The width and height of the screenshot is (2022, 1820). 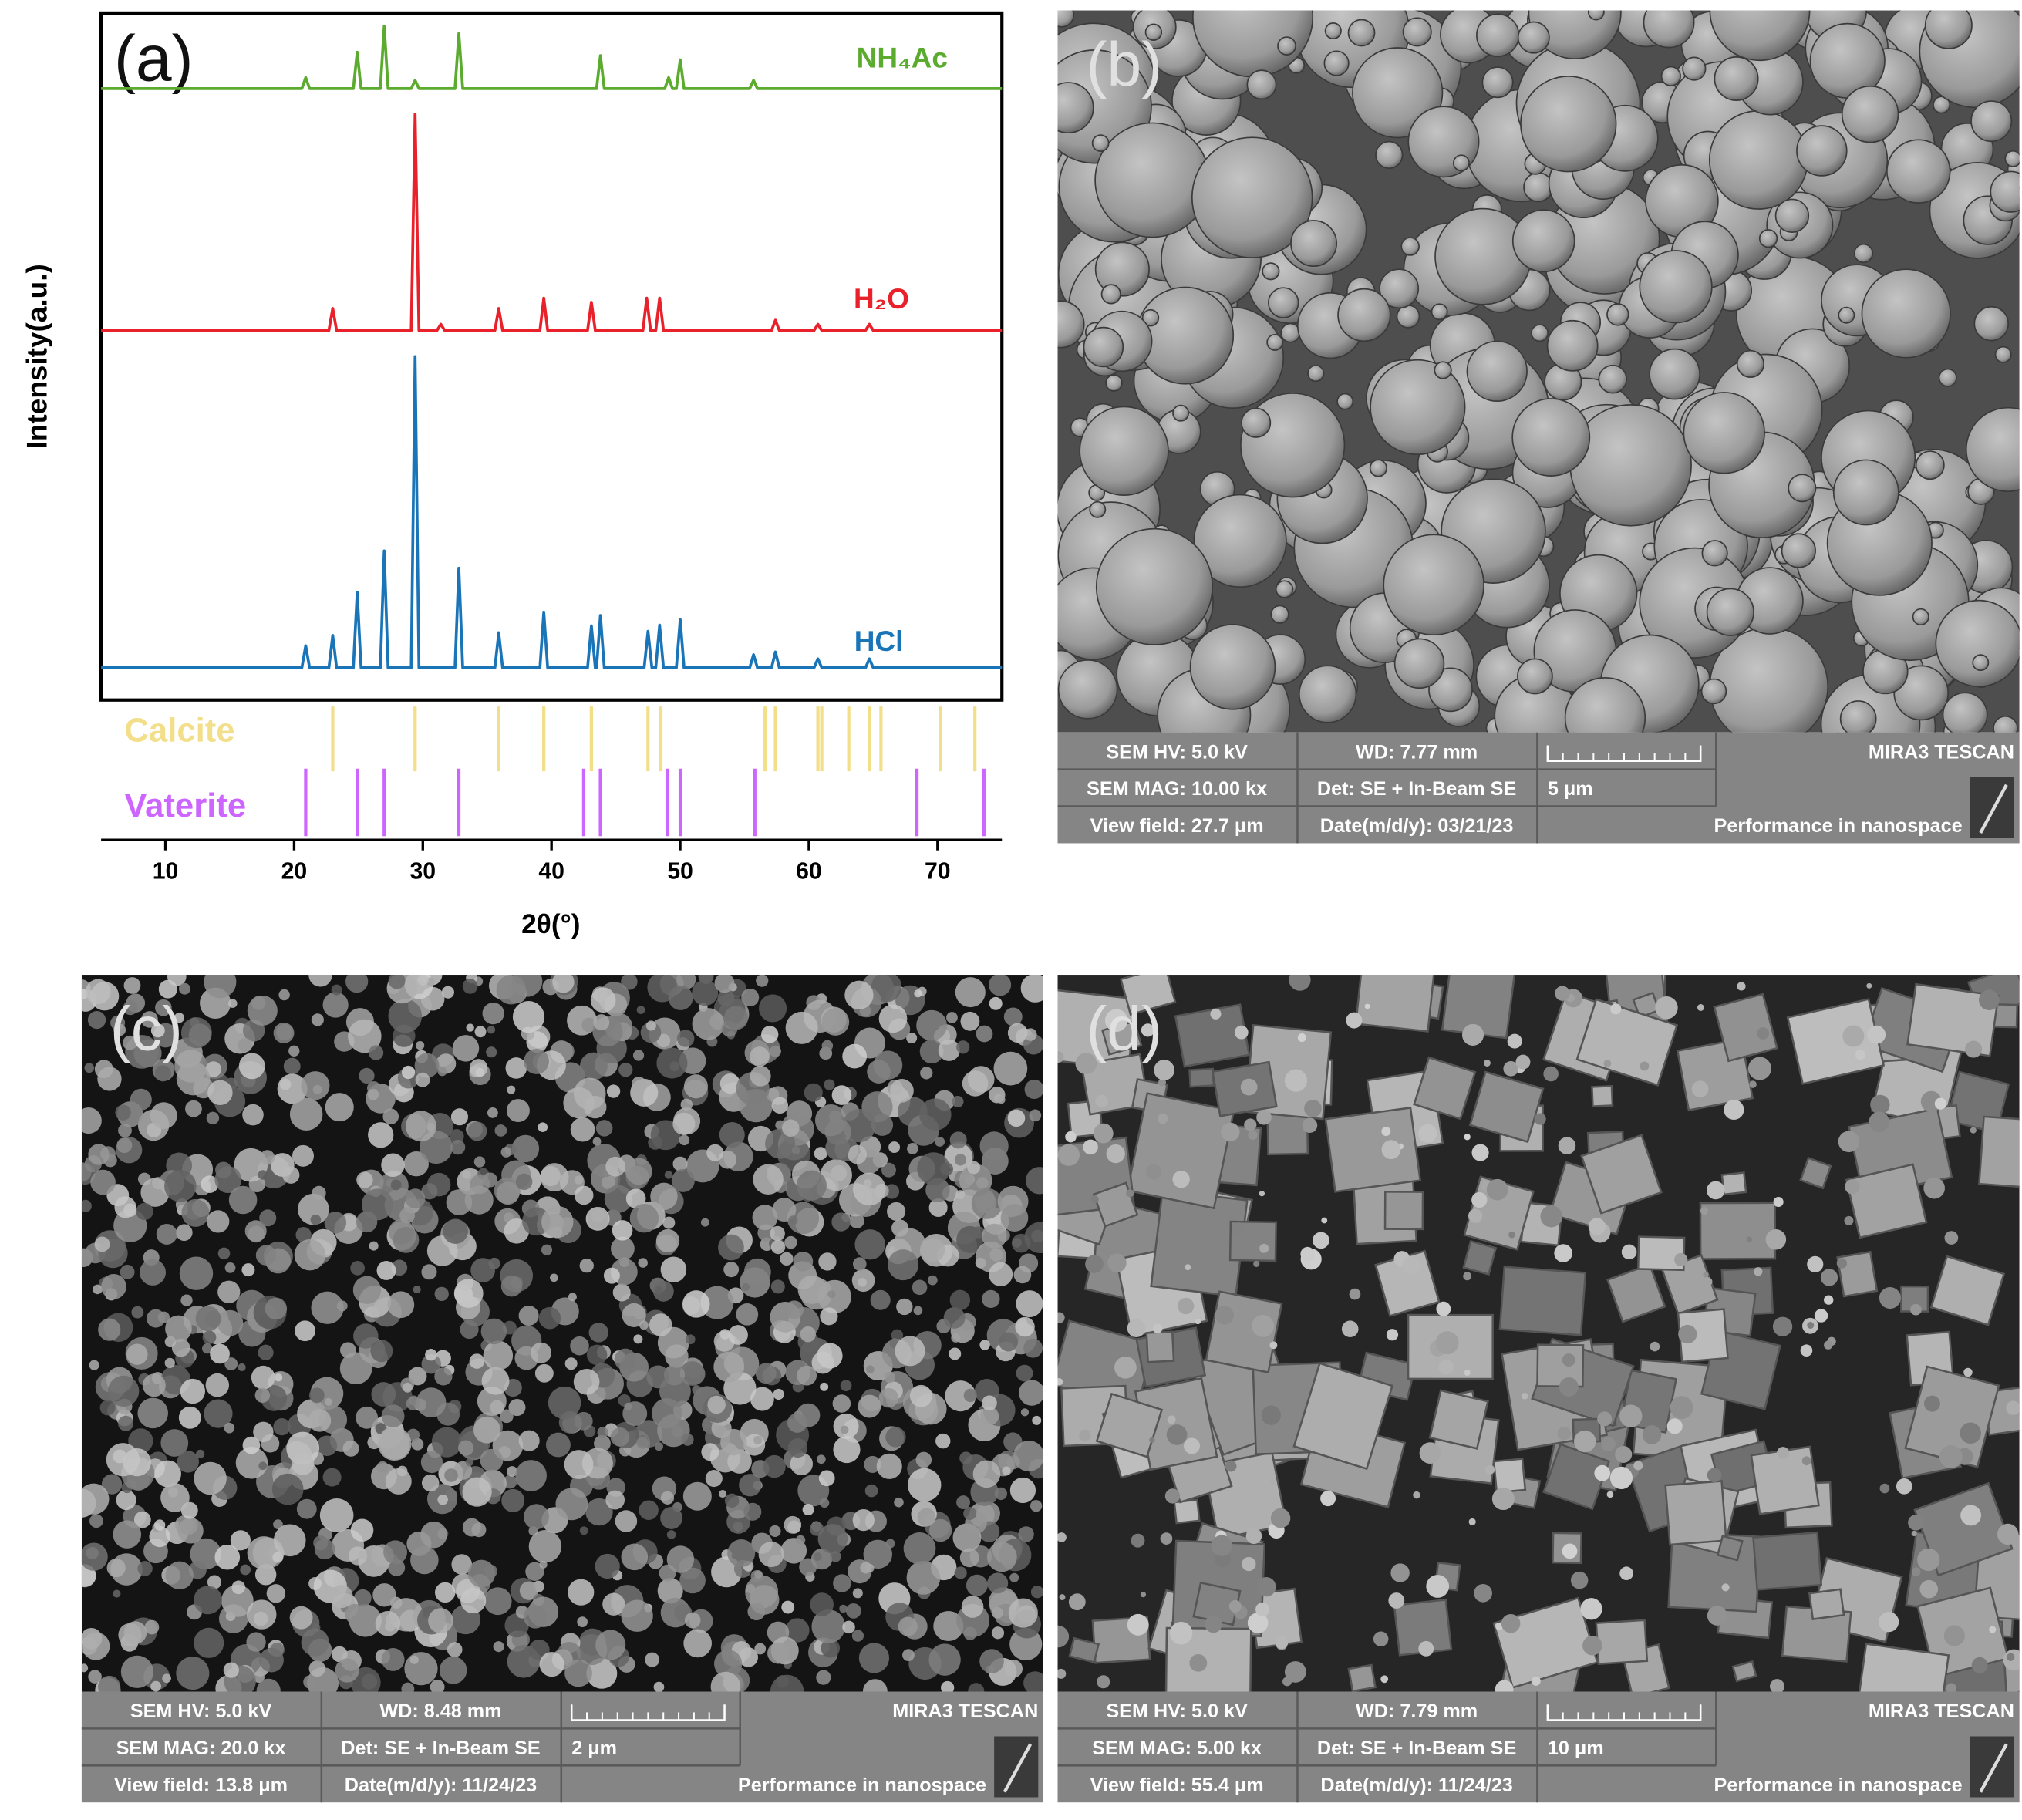 What do you see at coordinates (37, 357) in the screenshot?
I see `y-axis-title: Intensity(a.u.)` at bounding box center [37, 357].